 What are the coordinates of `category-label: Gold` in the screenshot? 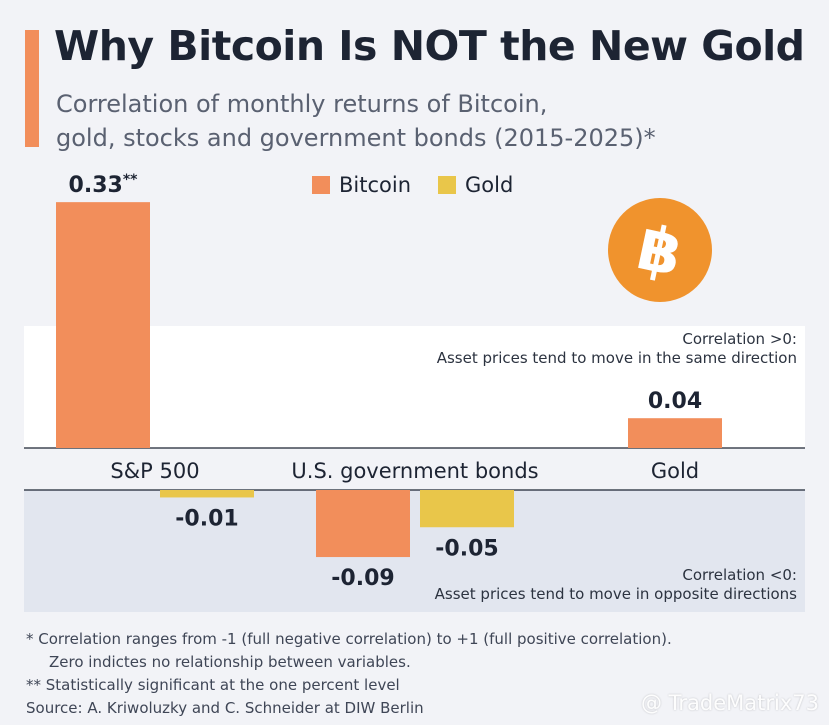 It's located at (675, 471).